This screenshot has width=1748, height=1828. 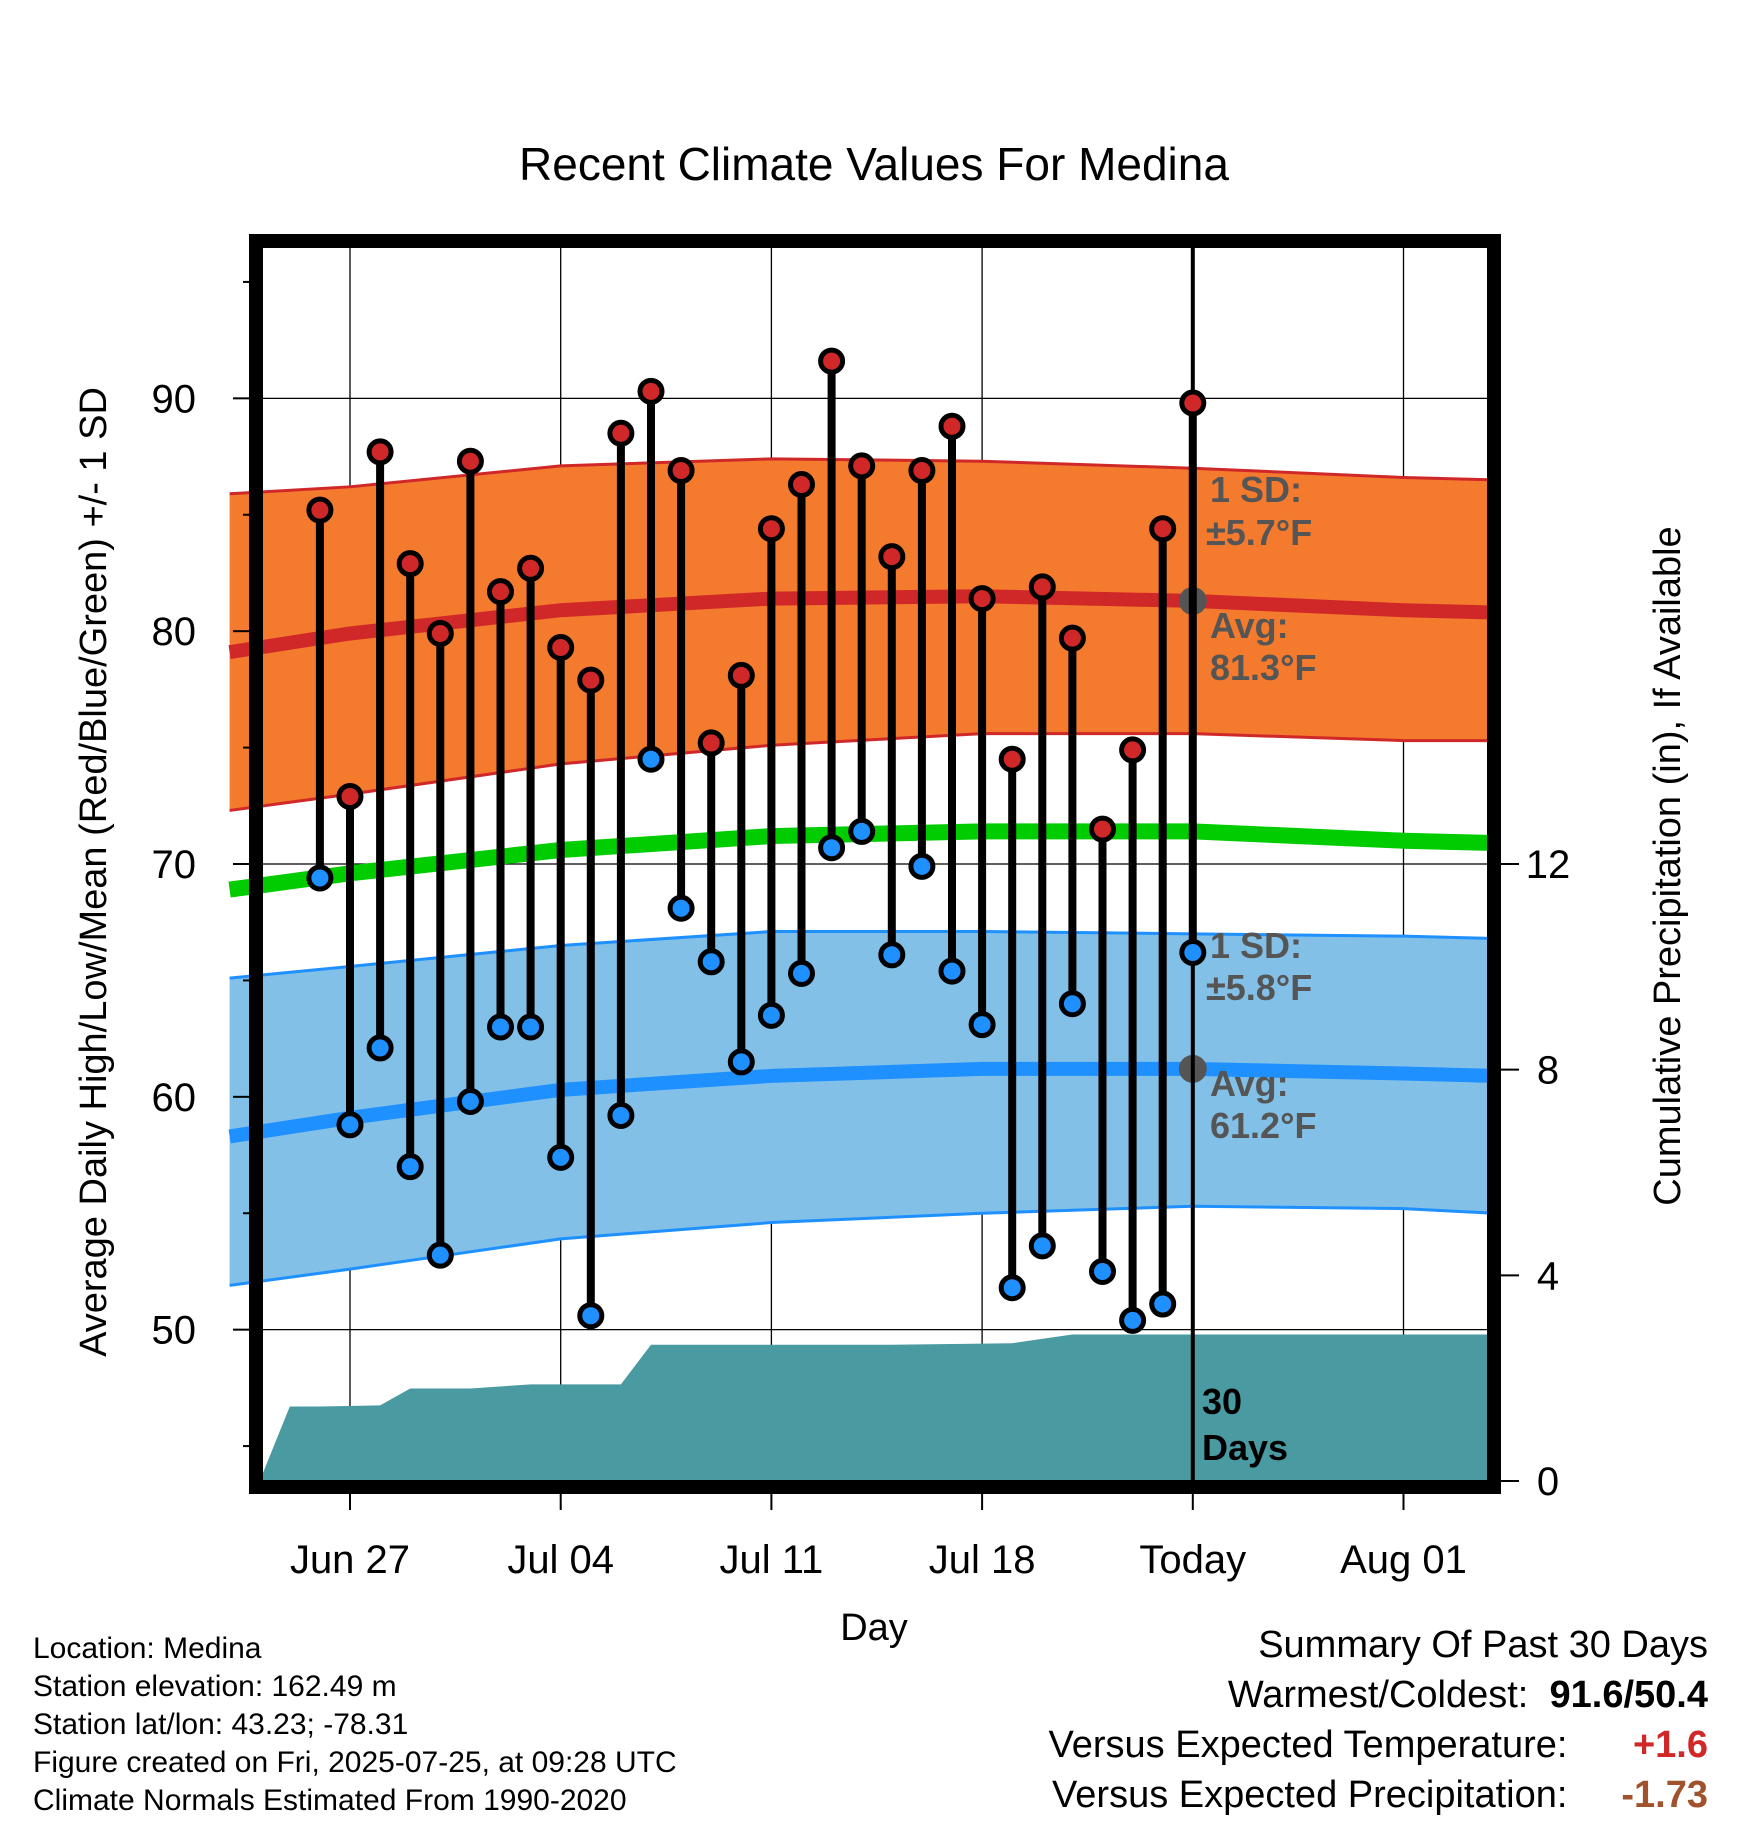 What do you see at coordinates (1308, 1745) in the screenshot?
I see `temp-label: Versus Expected Temperature:` at bounding box center [1308, 1745].